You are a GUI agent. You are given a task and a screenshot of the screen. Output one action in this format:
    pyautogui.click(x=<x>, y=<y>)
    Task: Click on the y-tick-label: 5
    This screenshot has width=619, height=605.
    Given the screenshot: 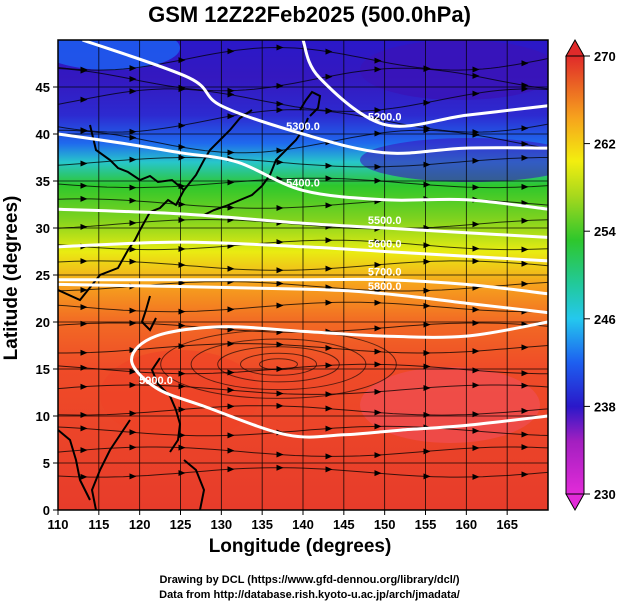 What is the action you would take?
    pyautogui.click(x=46, y=463)
    